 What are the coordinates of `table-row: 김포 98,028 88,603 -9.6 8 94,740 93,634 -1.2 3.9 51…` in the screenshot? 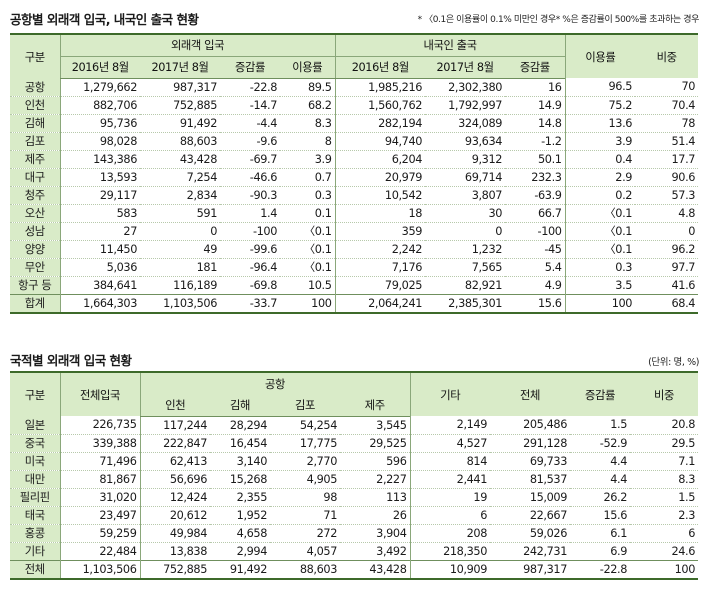 It's located at (354, 141).